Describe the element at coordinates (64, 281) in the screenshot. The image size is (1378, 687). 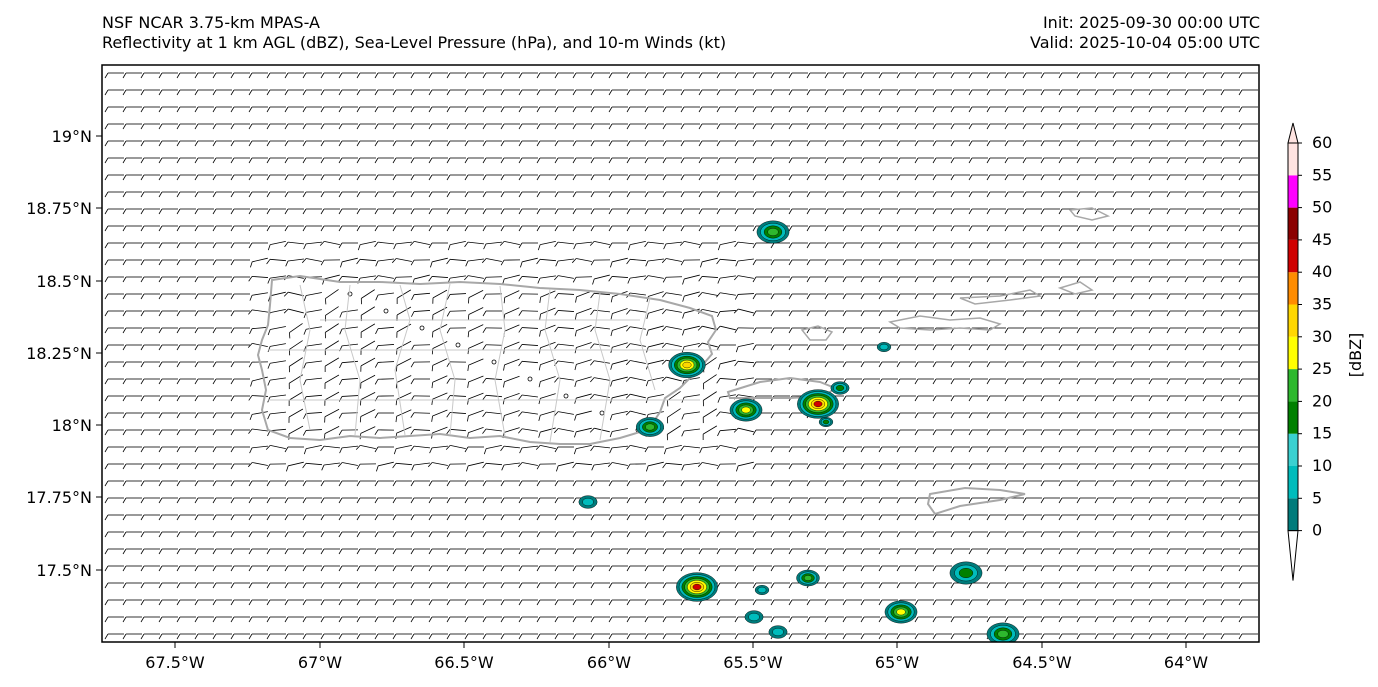
I see `lat-label: 18.5°N` at that location.